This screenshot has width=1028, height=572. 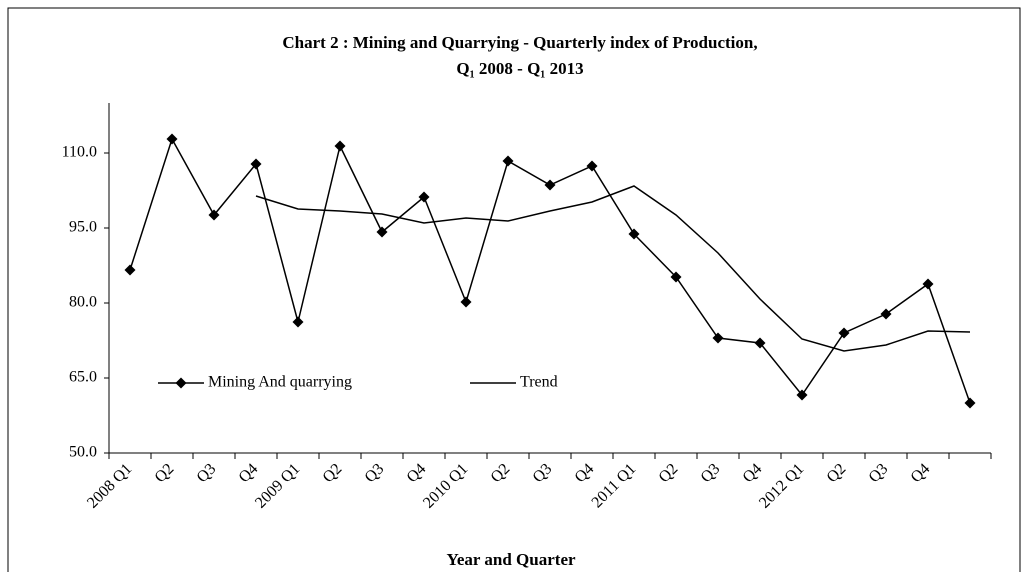 I want to click on legend-label: Trend, so click(x=539, y=382).